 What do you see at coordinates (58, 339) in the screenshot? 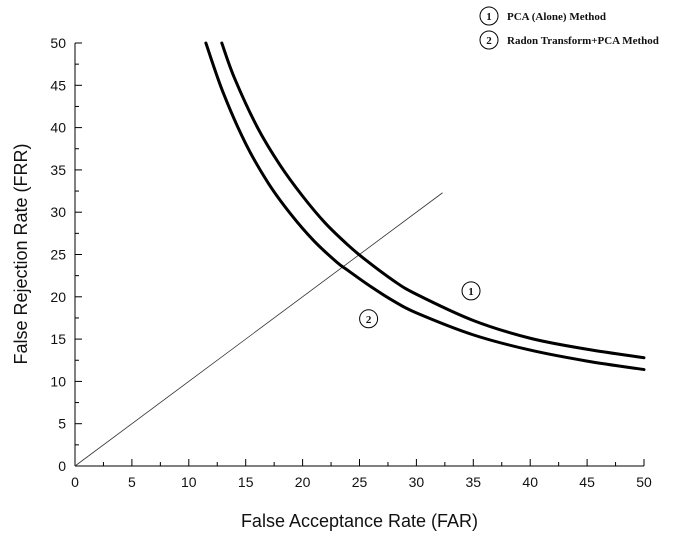
I see `y-tick-label: 15` at bounding box center [58, 339].